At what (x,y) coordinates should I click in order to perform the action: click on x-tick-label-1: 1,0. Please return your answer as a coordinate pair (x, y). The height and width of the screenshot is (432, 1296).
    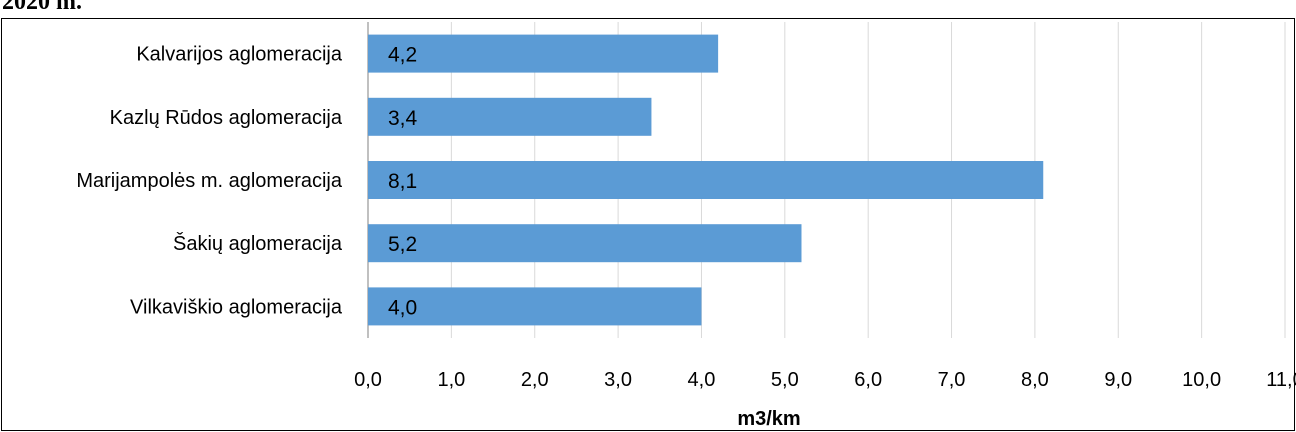
    Looking at the image, I should click on (451, 380).